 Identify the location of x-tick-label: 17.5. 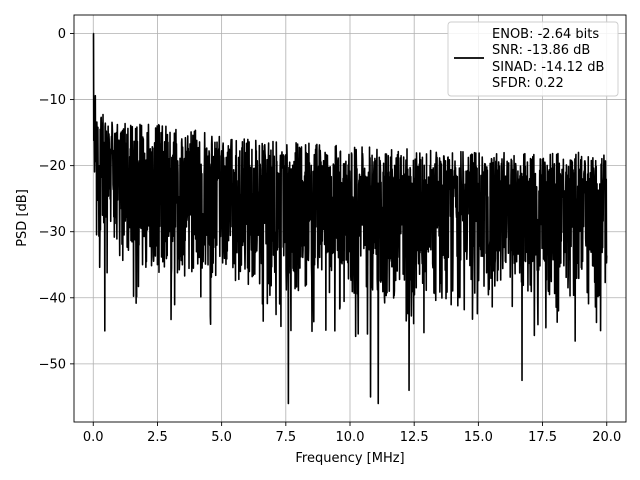
(542, 437).